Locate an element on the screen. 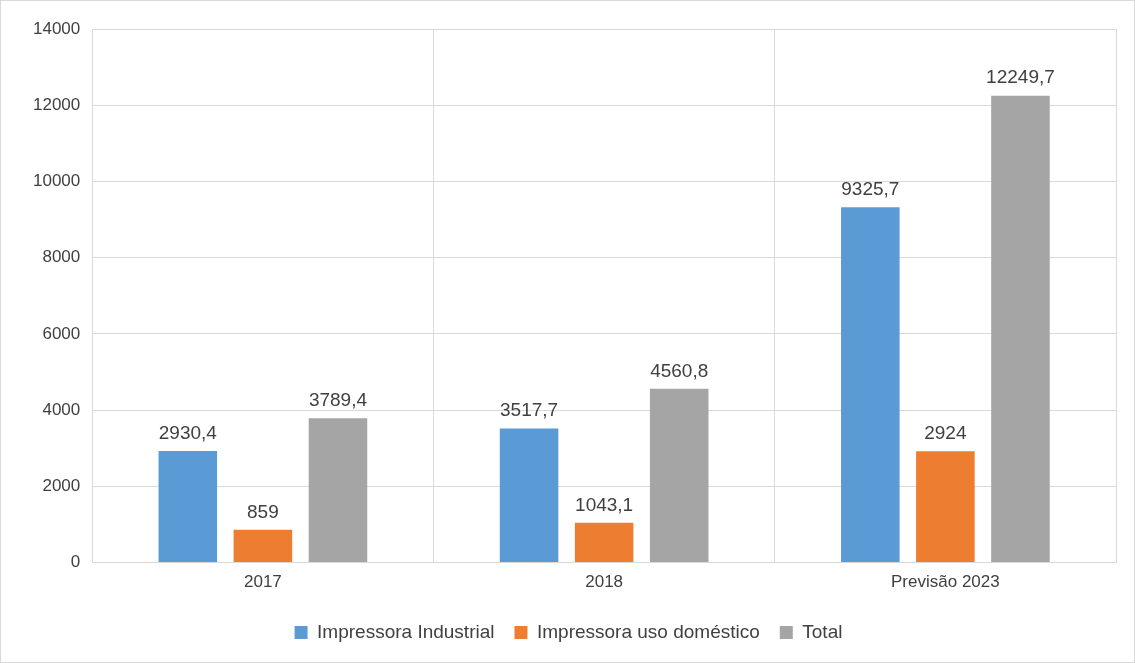 The width and height of the screenshot is (1135, 663). data-label: 9325,7 is located at coordinates (870, 188).